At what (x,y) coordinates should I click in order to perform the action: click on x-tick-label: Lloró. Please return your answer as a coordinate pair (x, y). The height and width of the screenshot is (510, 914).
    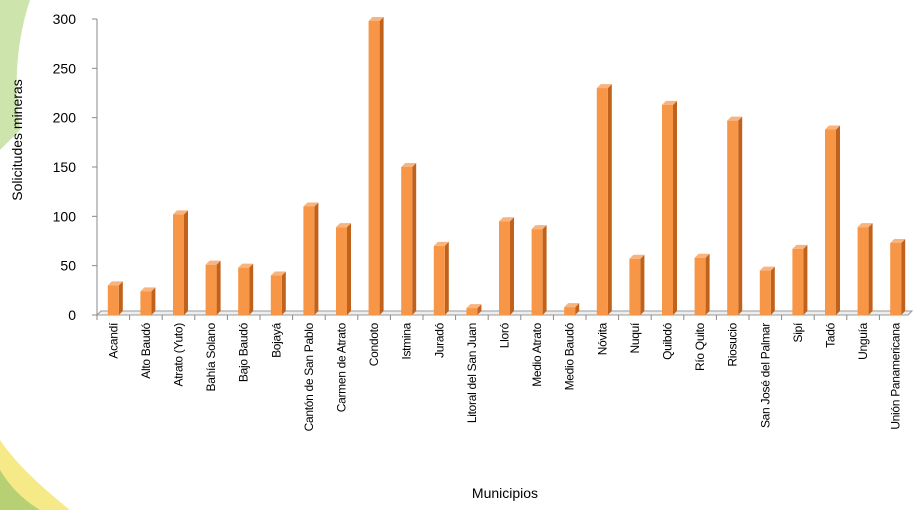
    Looking at the image, I should click on (505, 335).